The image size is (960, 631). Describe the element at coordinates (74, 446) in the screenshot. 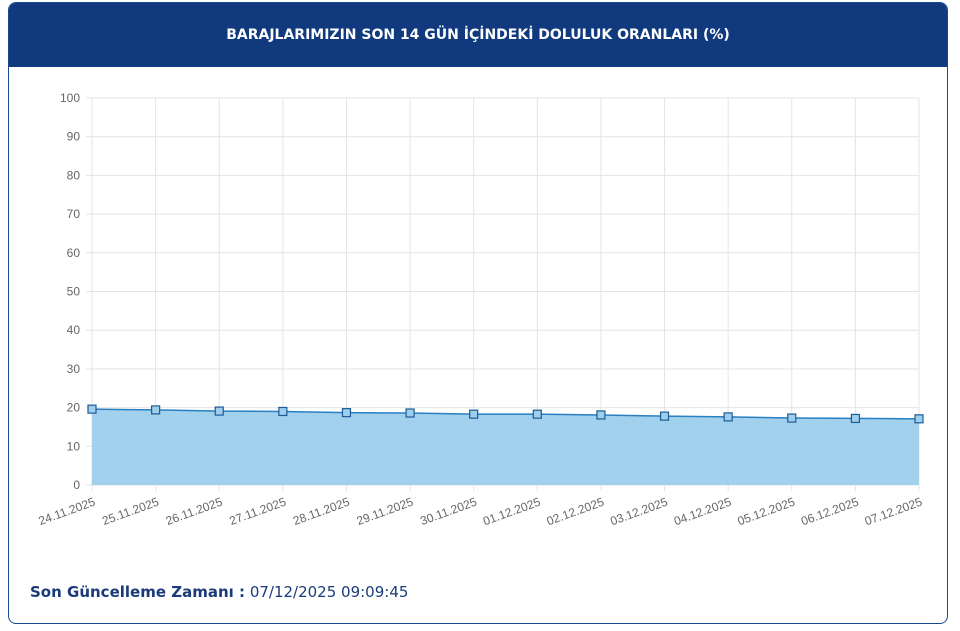

I see `y-tick-label: 10` at that location.